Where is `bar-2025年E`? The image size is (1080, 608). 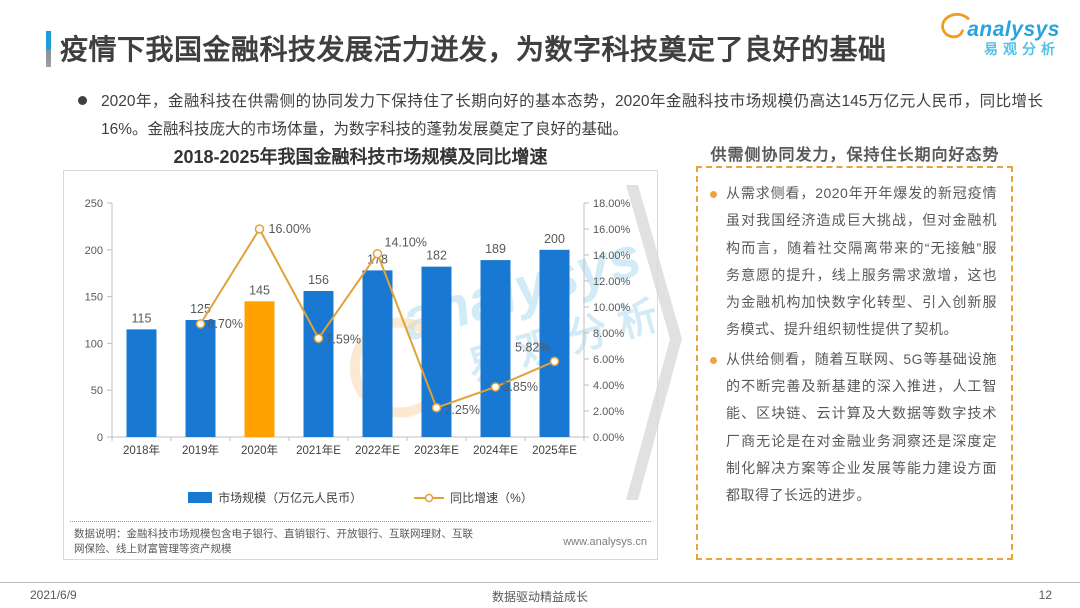
bar-2025年E is located at coordinates (554, 343).